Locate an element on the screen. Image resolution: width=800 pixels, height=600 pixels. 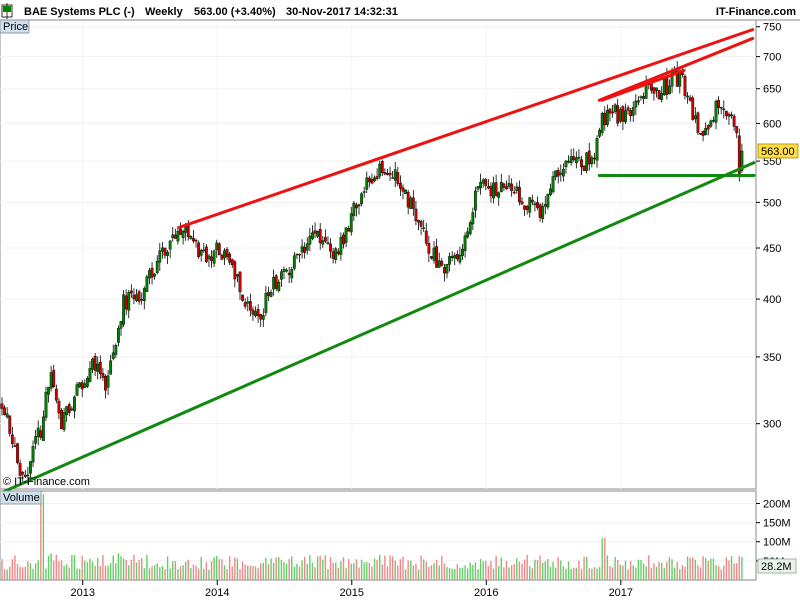
last-price-badge-bg is located at coordinates (778, 151).